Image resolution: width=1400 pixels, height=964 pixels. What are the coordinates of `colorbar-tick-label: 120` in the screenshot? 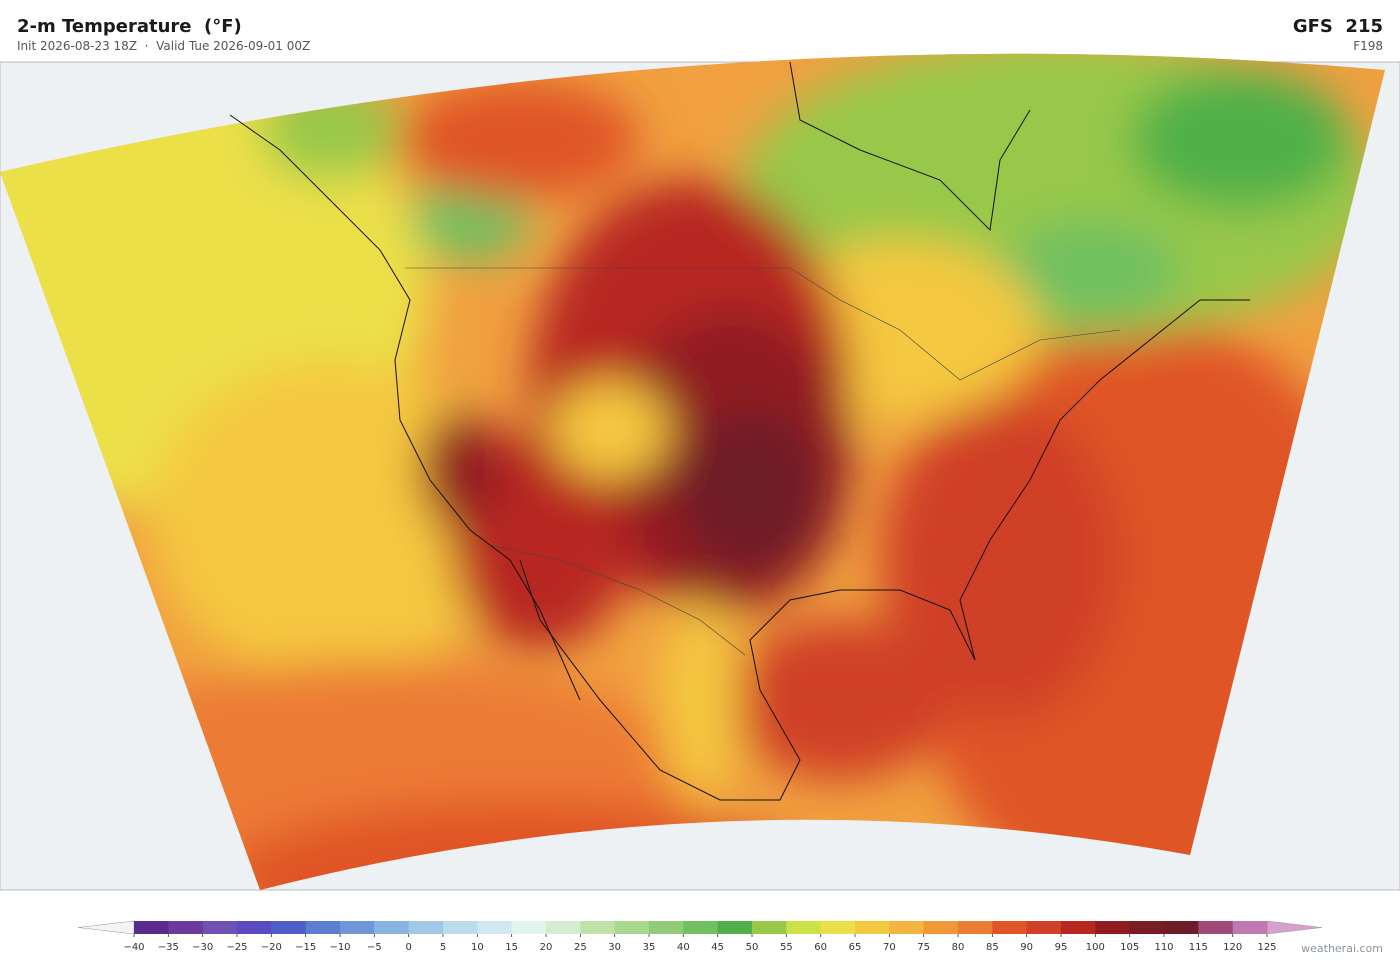 It's located at (1232, 947).